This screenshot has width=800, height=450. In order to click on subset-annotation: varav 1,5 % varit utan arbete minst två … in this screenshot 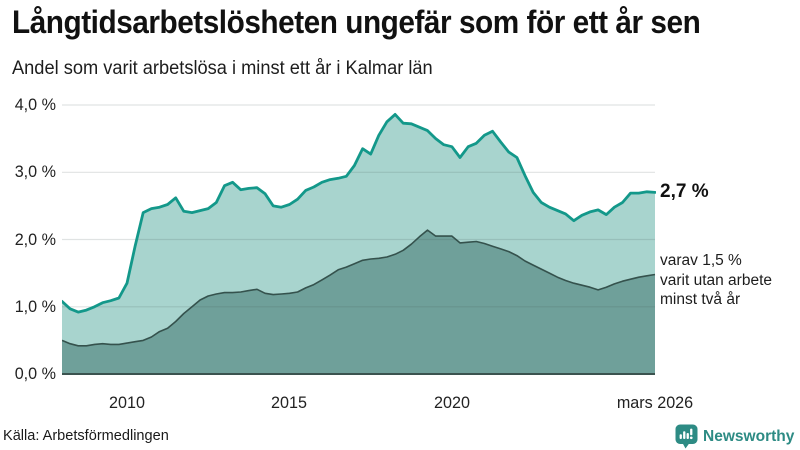, I will do `click(716, 280)`.